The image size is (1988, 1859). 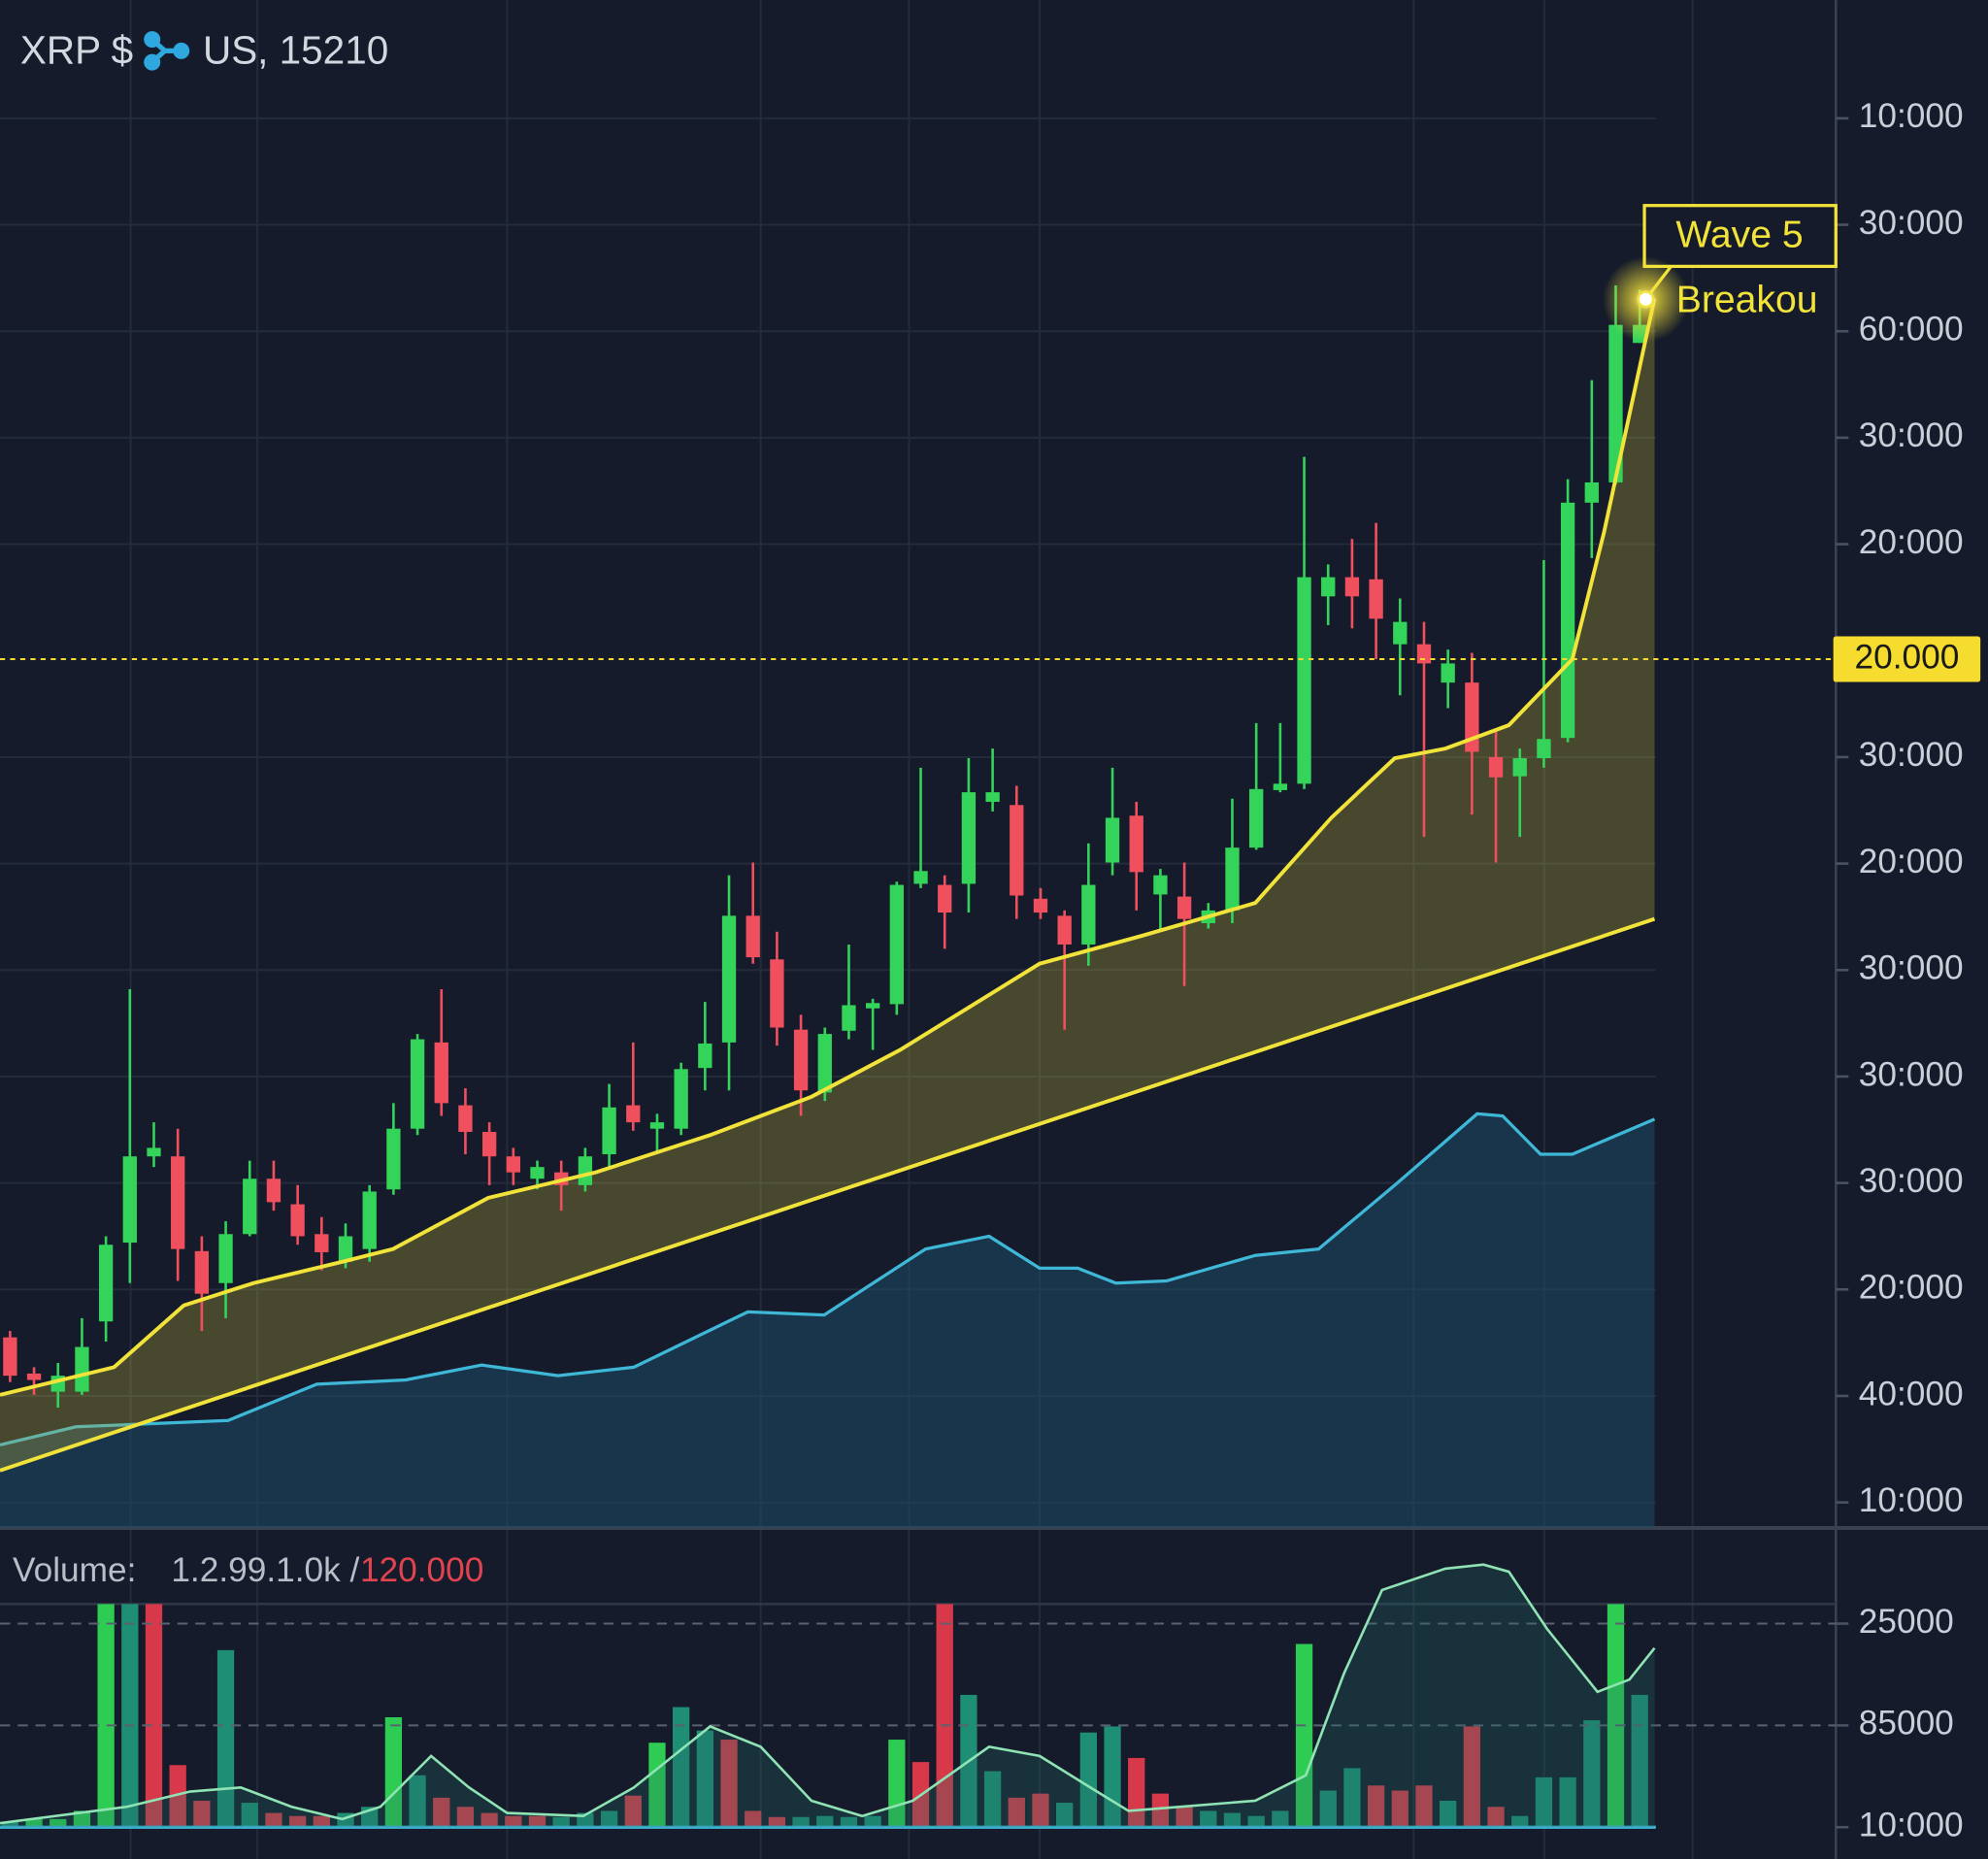 What do you see at coordinates (167, 51) in the screenshot?
I see `xrp-logo` at bounding box center [167, 51].